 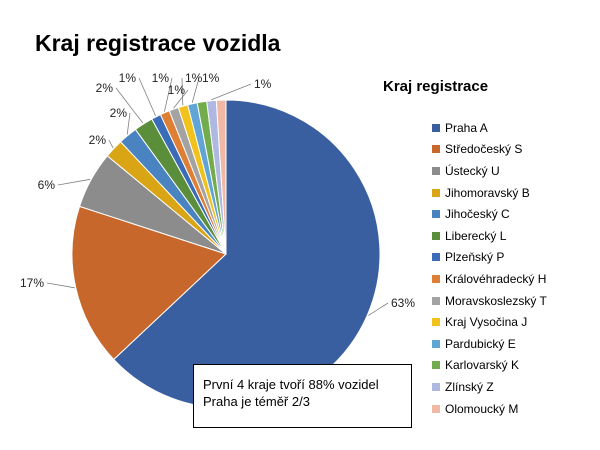 What do you see at coordinates (263, 84) in the screenshot?
I see `data-label-zlinsky-z: 1%` at bounding box center [263, 84].